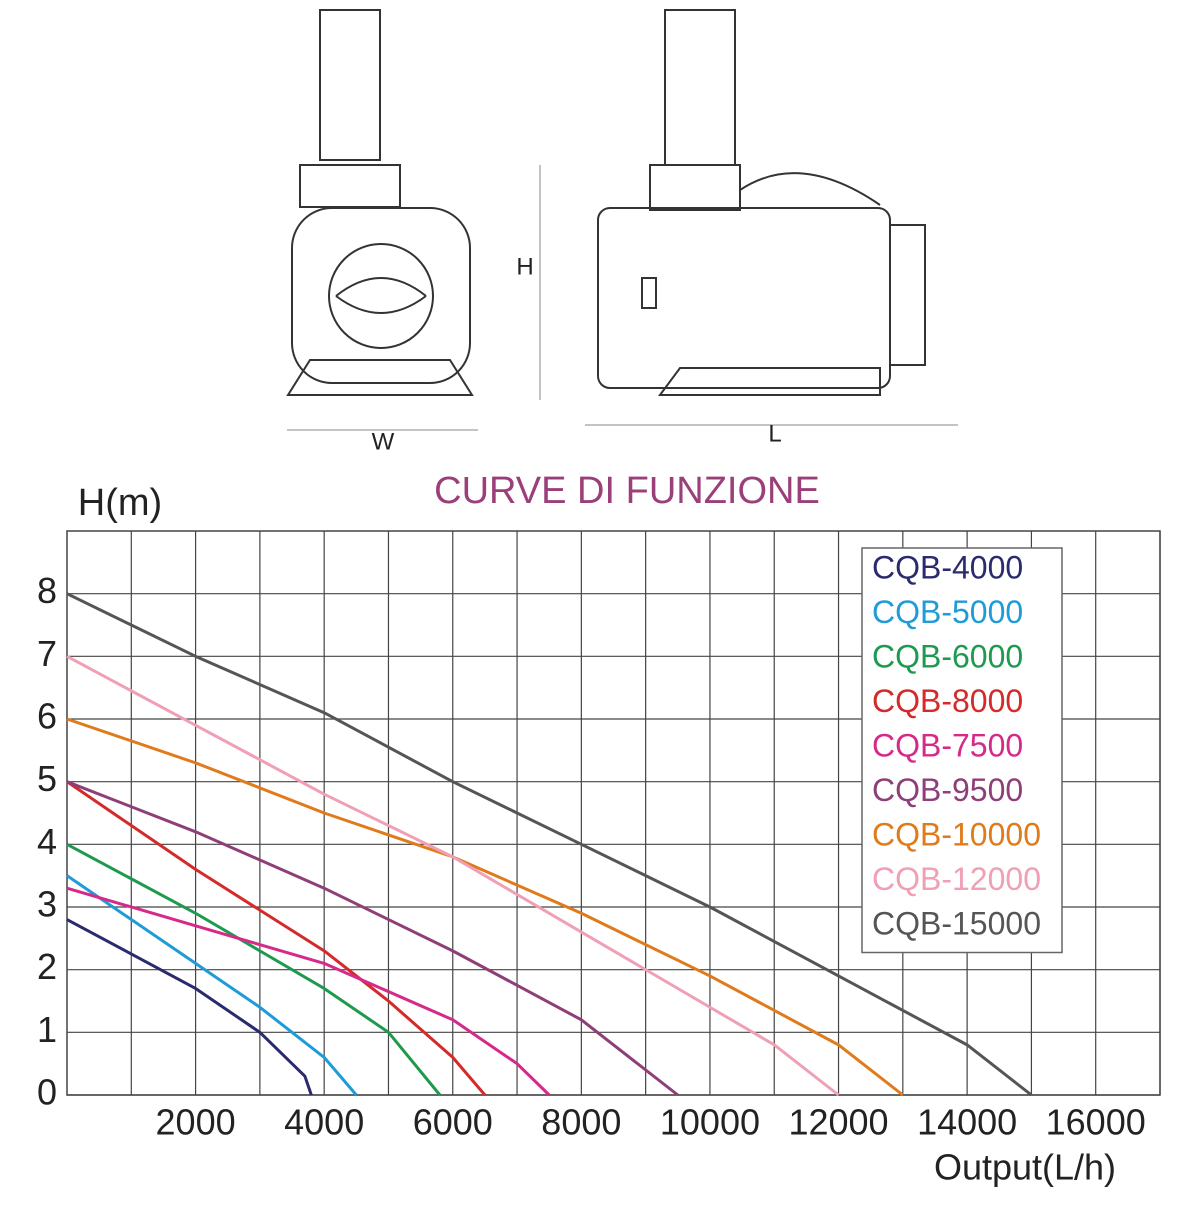  I want to click on x-tick-label: 16000, so click(1096, 1122).